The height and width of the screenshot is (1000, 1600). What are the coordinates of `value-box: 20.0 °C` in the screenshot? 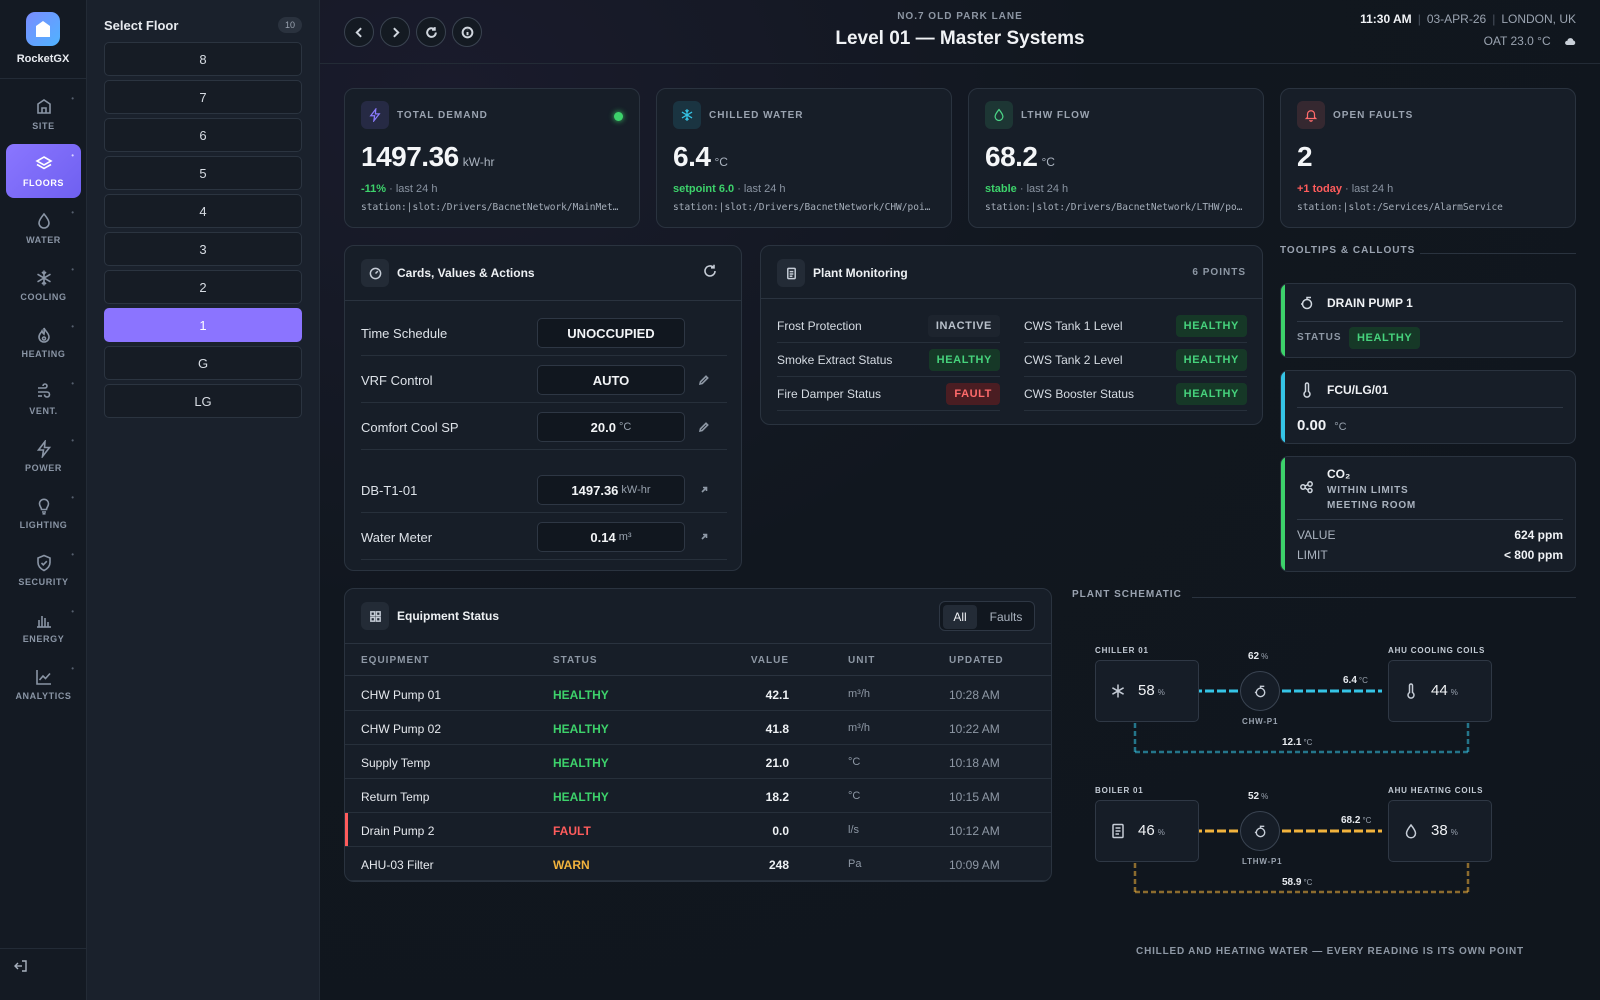 It's located at (611, 427).